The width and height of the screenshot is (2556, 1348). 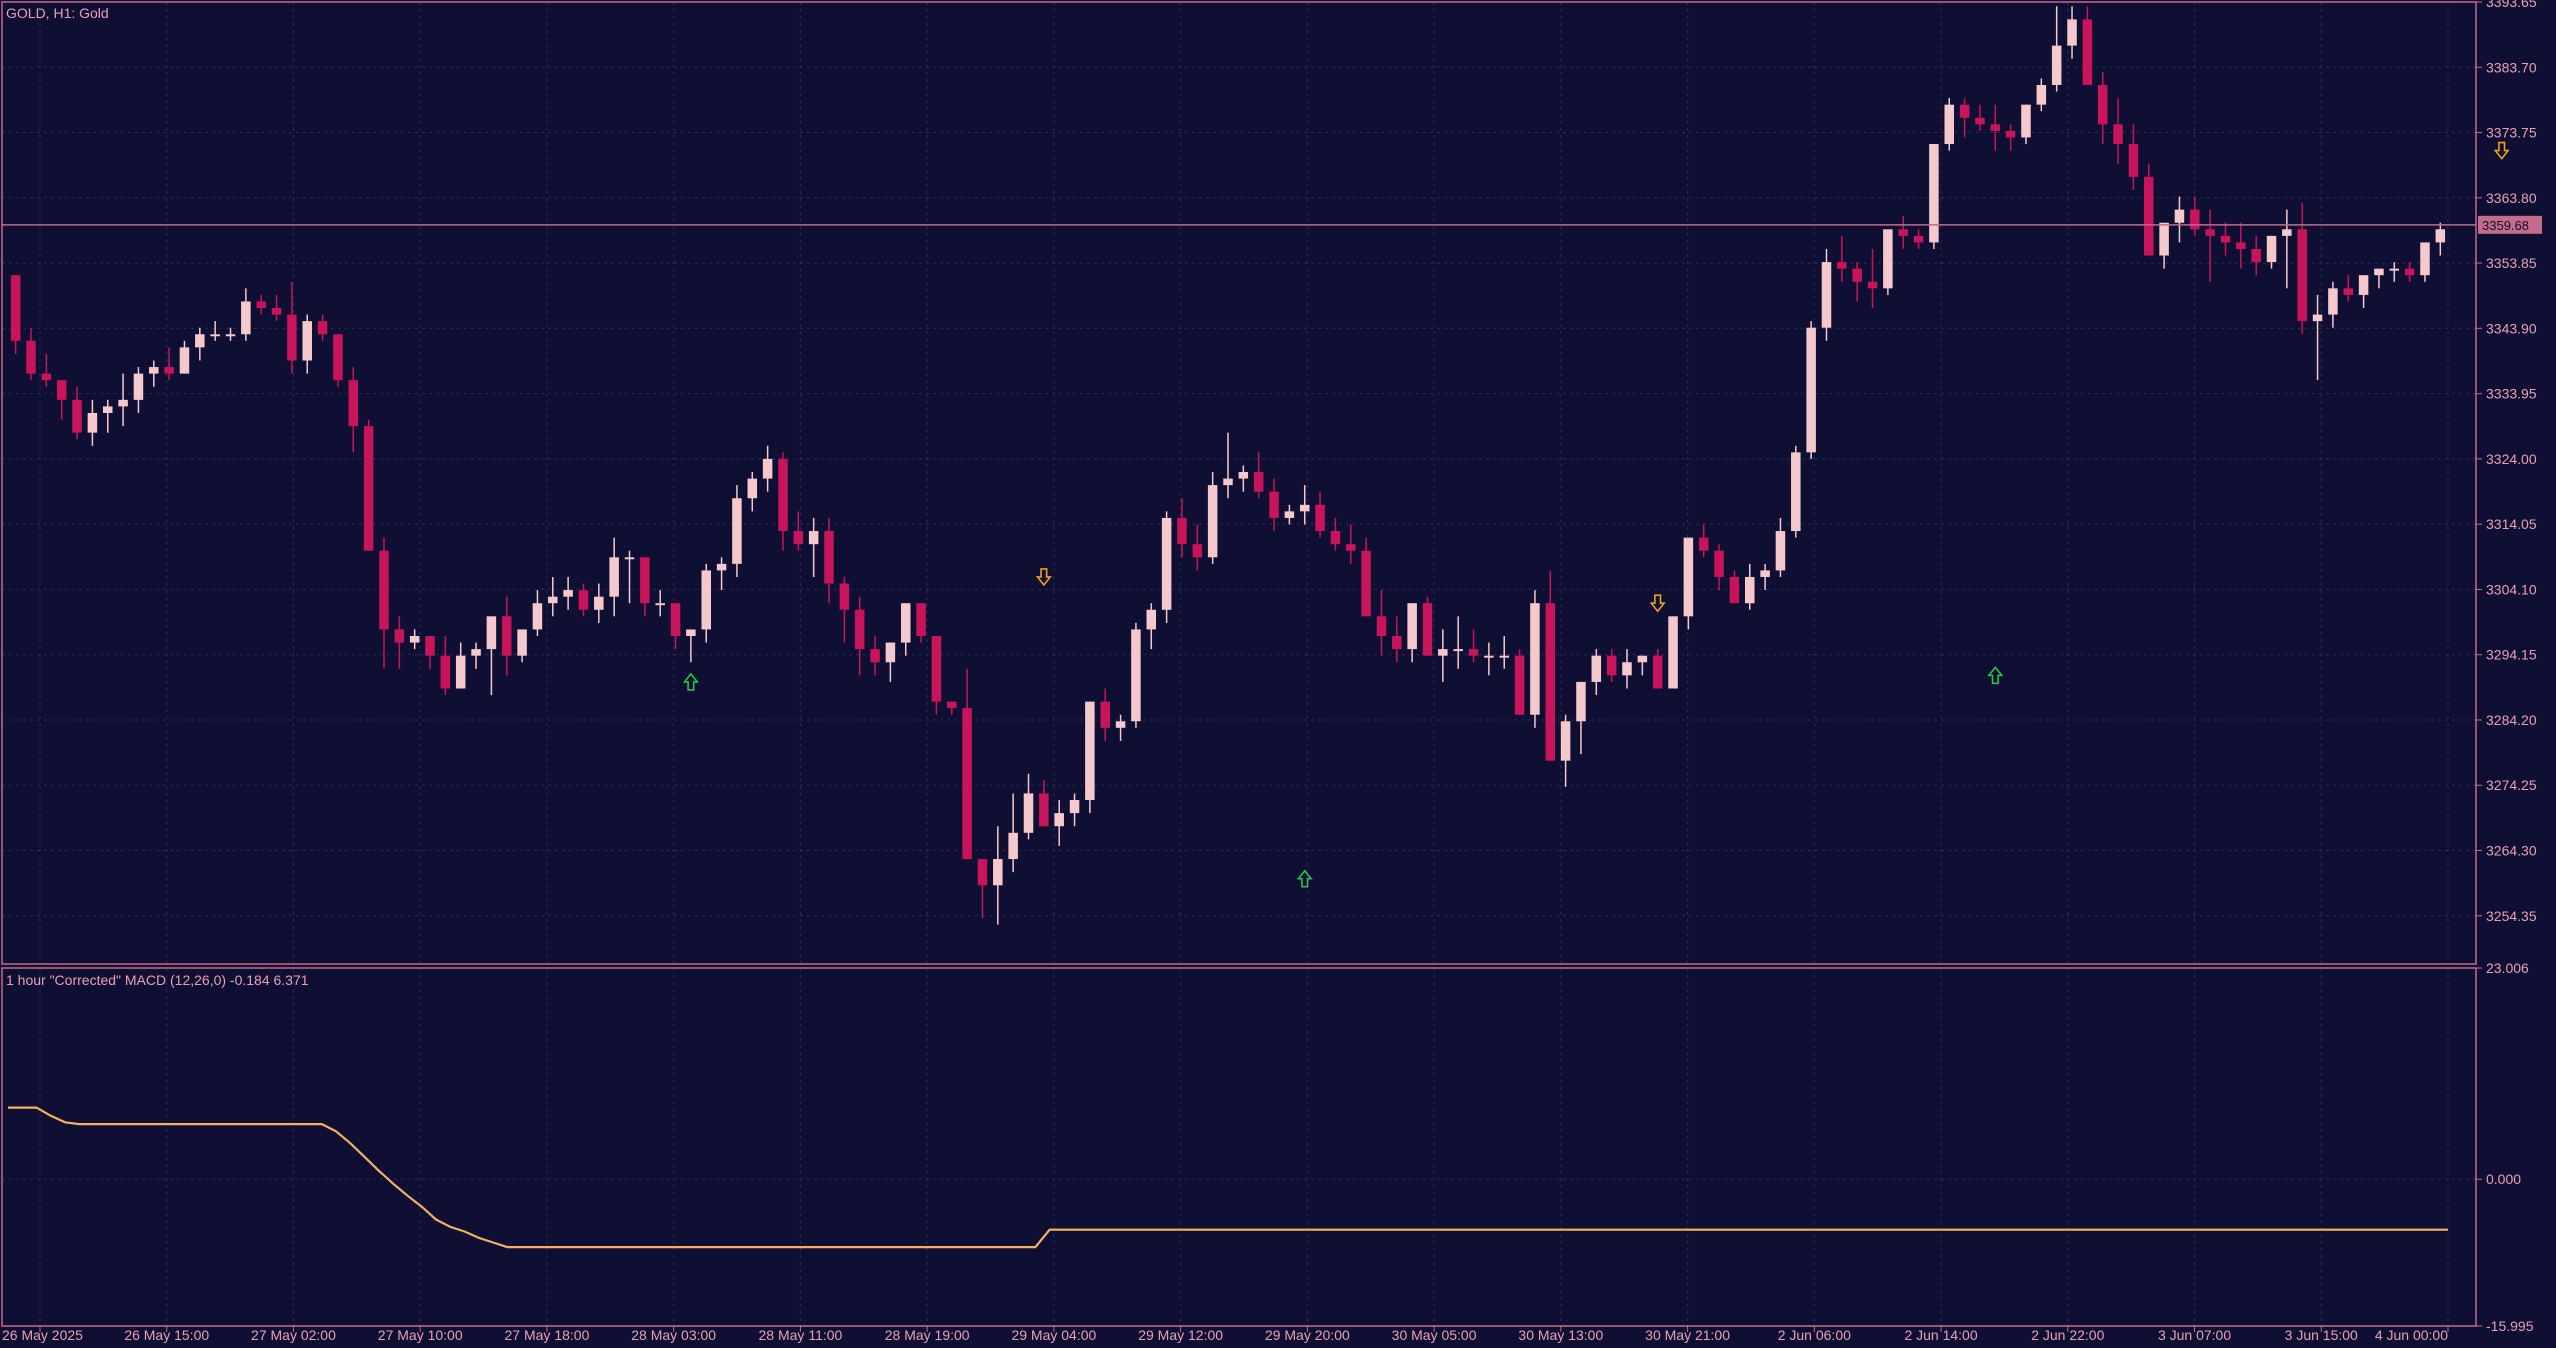 What do you see at coordinates (42, 1335) in the screenshot?
I see `time-tick-label: 26 May 2025` at bounding box center [42, 1335].